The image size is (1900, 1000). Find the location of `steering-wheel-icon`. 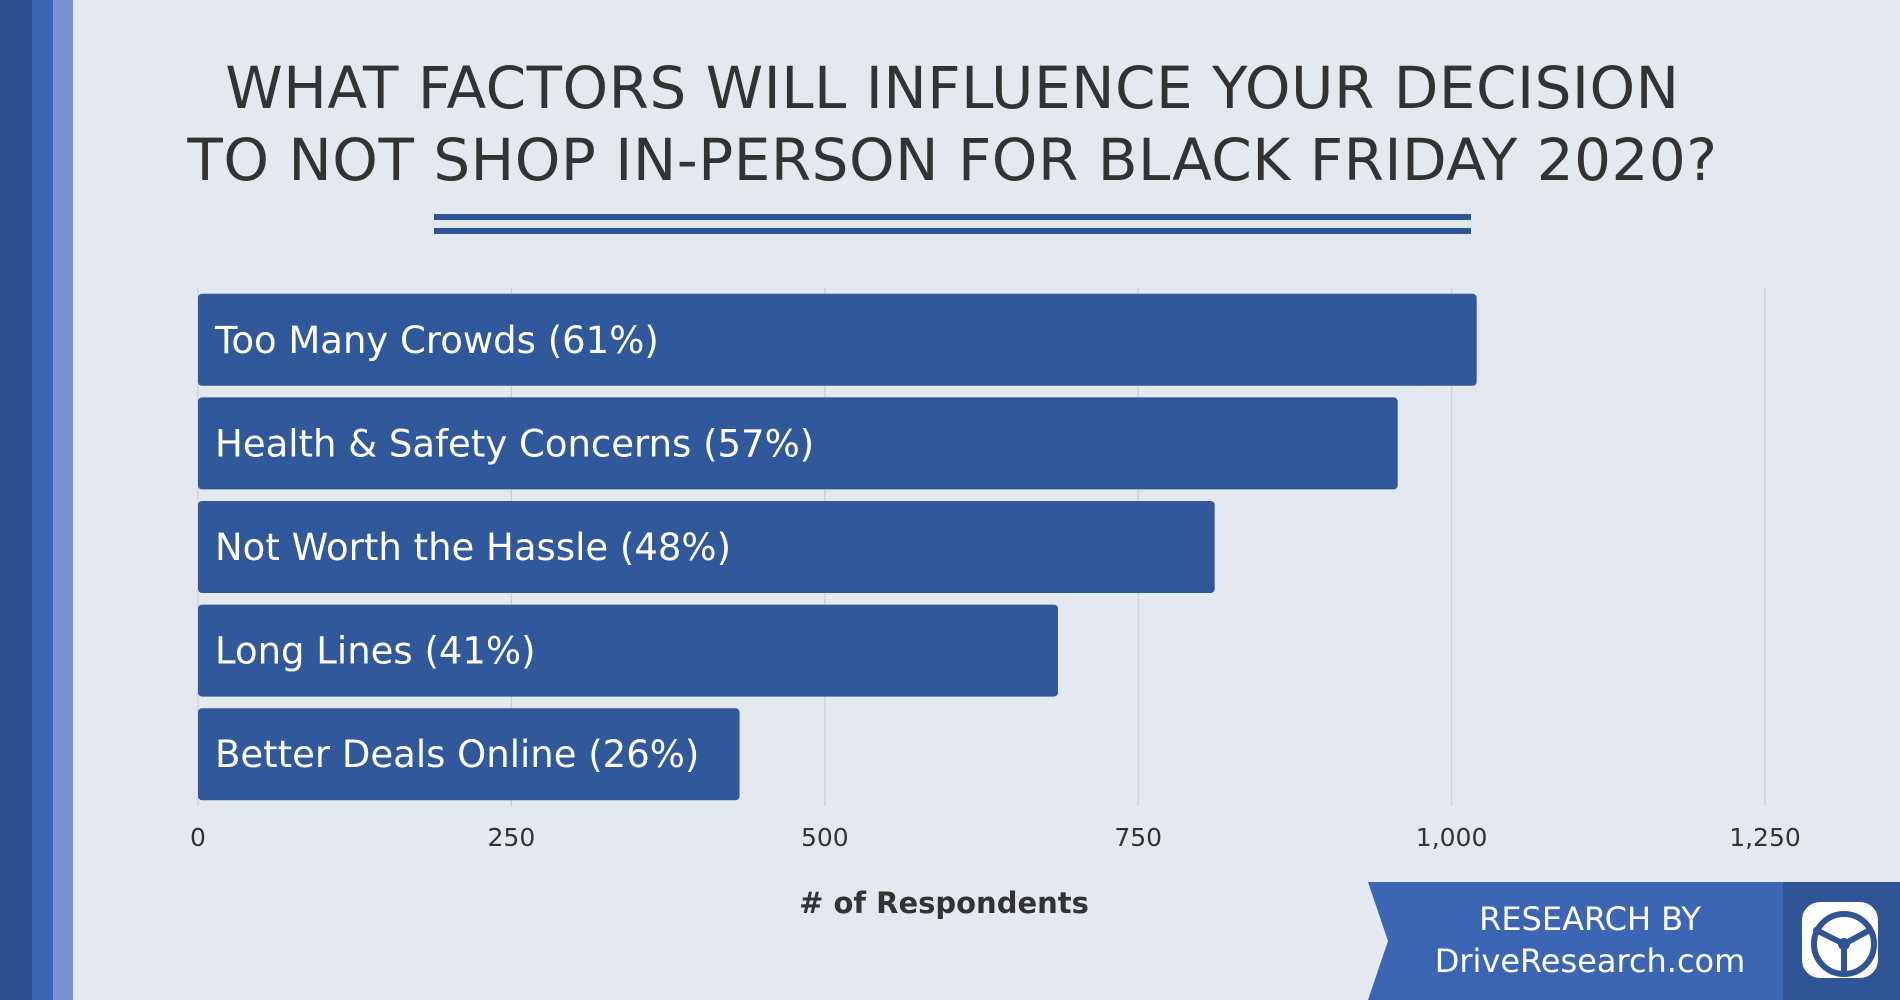

steering-wheel-icon is located at coordinates (1840, 940).